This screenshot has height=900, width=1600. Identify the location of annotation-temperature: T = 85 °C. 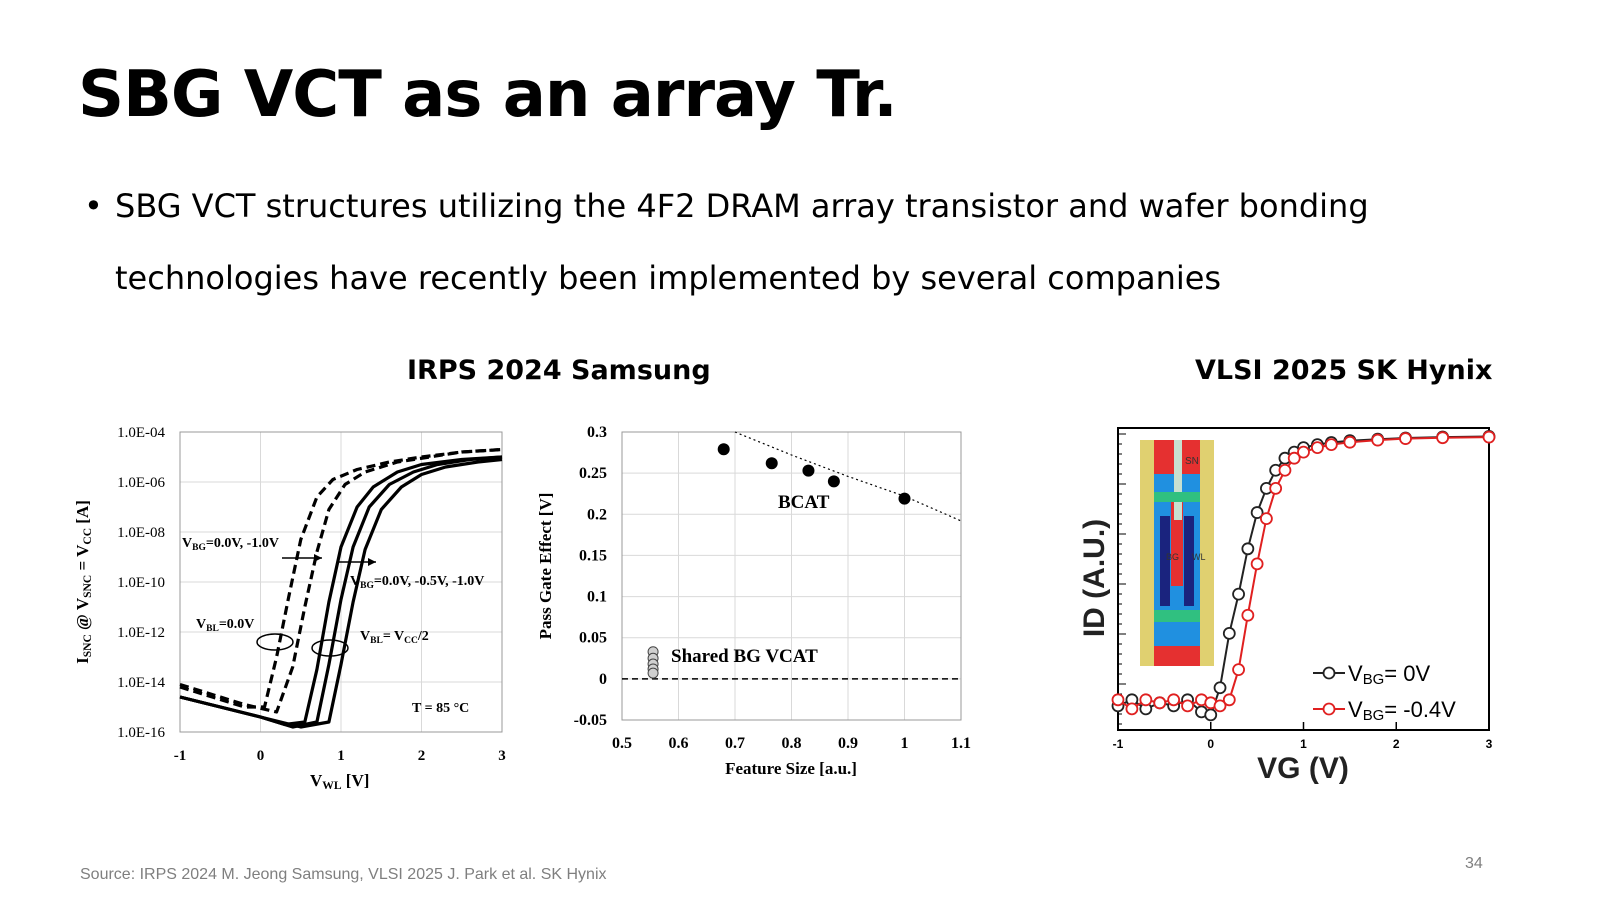
(440, 708).